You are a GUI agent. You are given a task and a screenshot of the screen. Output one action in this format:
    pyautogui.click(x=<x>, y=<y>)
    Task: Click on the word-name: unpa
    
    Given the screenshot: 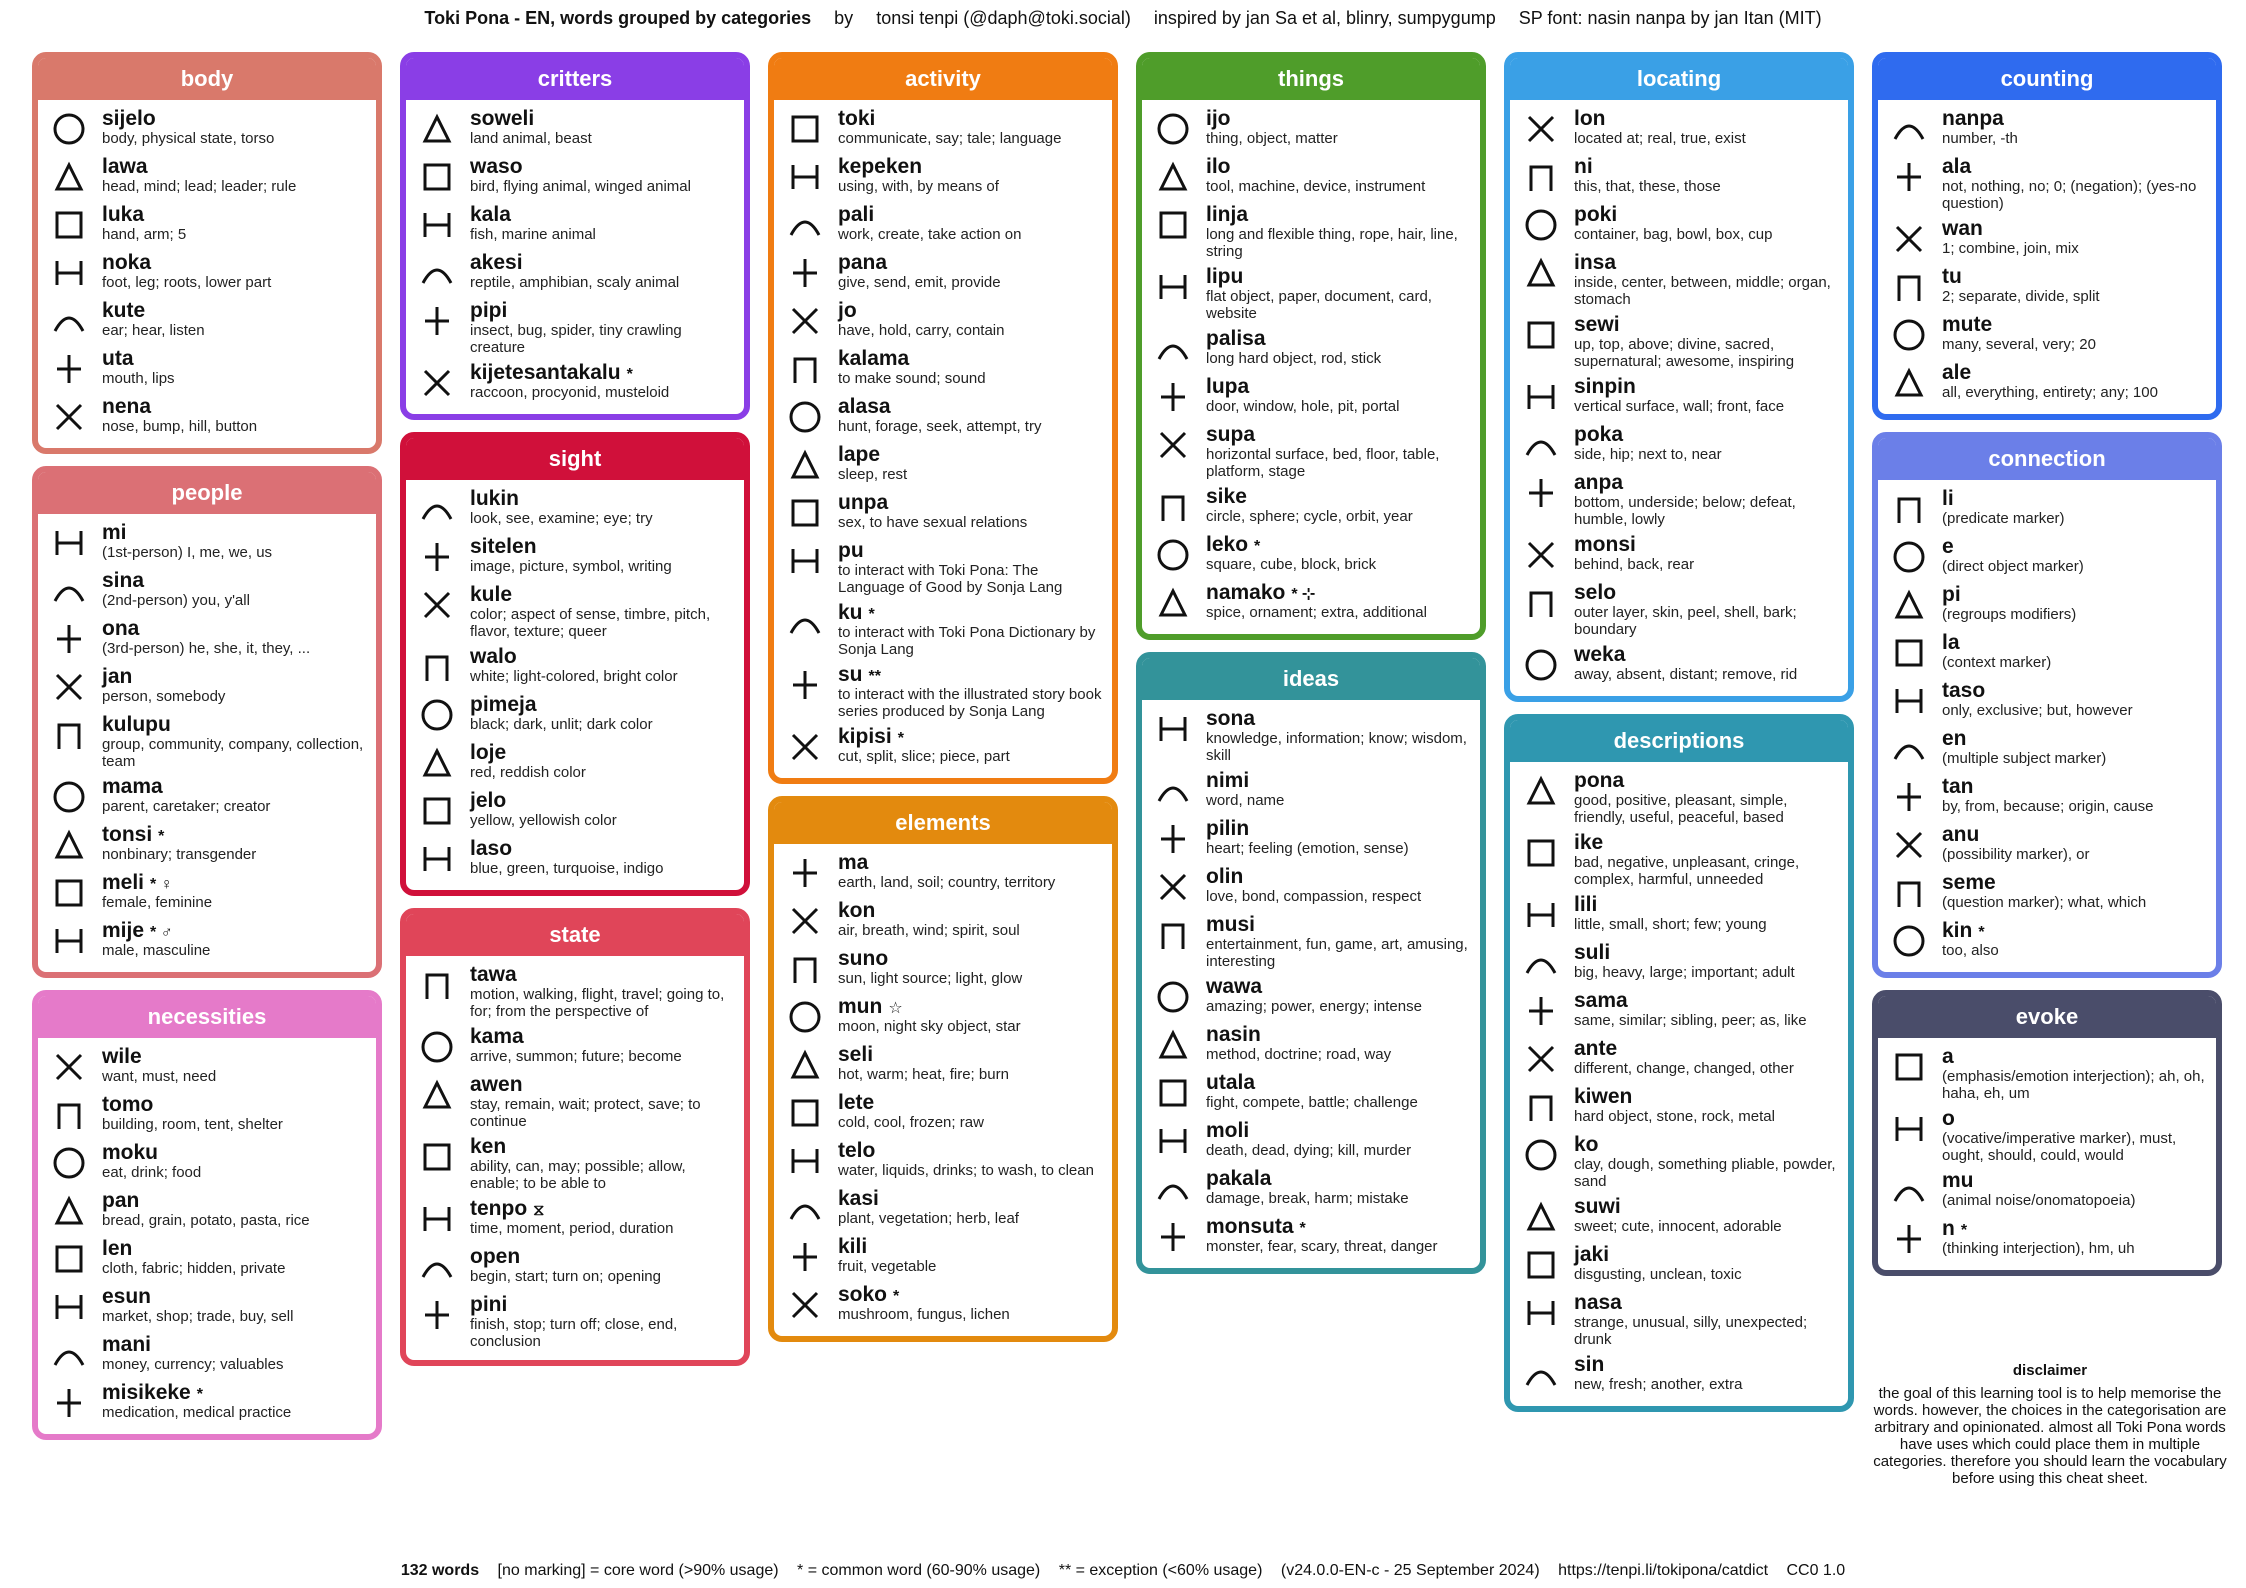 What is the action you would take?
    pyautogui.click(x=863, y=502)
    